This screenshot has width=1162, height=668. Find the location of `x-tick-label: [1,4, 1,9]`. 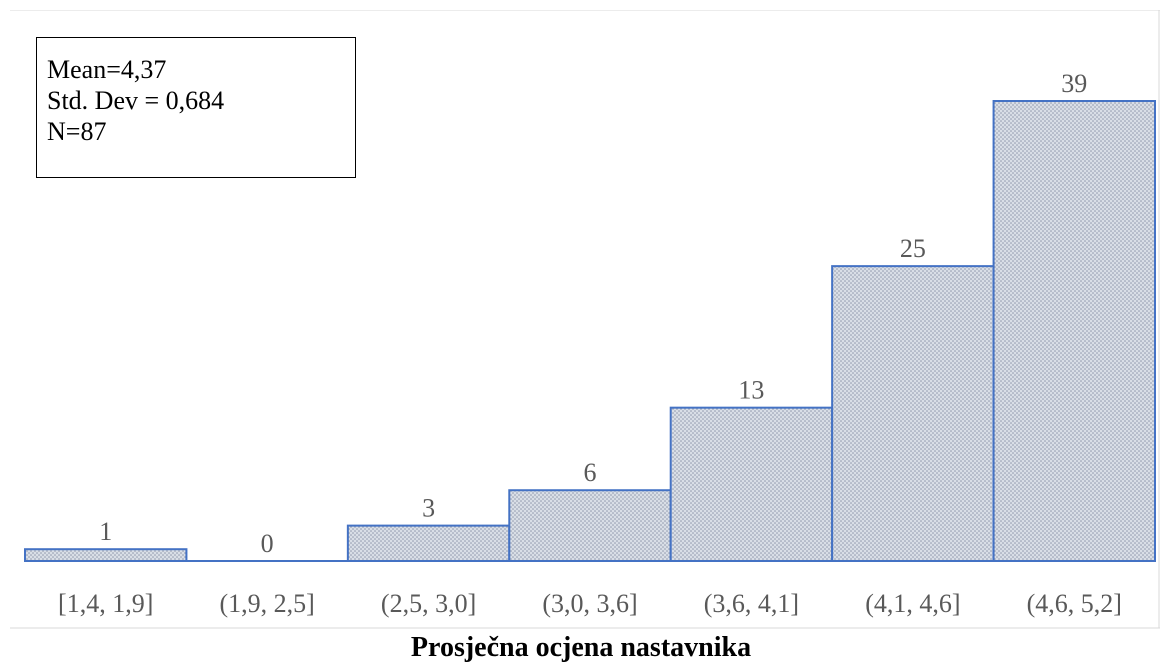

x-tick-label: [1,4, 1,9] is located at coordinates (105, 603).